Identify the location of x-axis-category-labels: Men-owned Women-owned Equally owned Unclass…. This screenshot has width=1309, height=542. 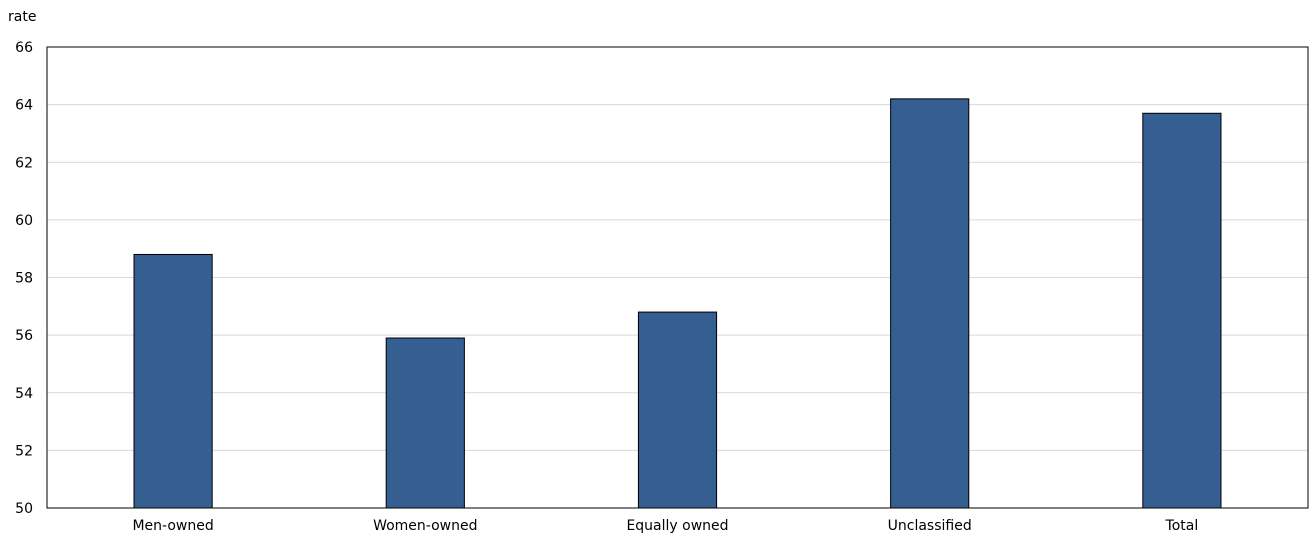
(665, 526).